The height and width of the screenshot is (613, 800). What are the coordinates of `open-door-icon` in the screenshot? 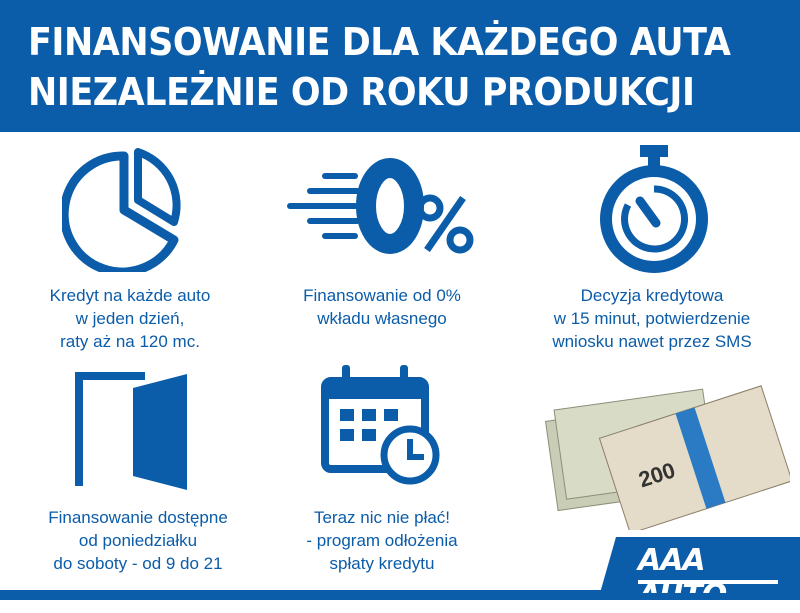 It's located at (131, 431).